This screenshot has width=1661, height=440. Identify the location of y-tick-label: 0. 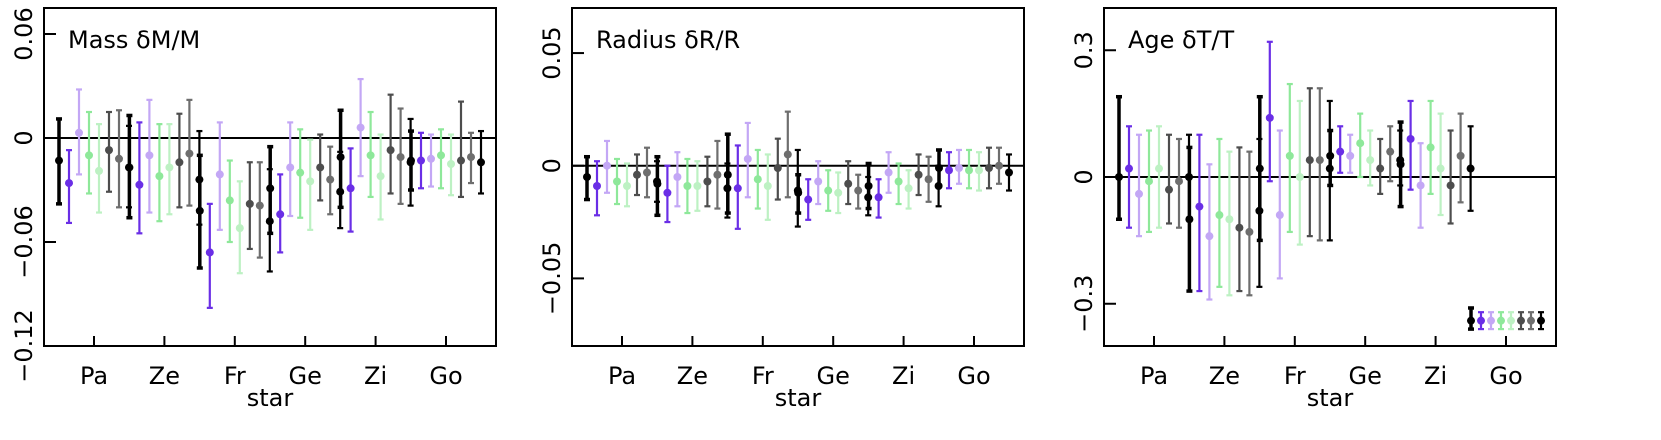
(1084, 176).